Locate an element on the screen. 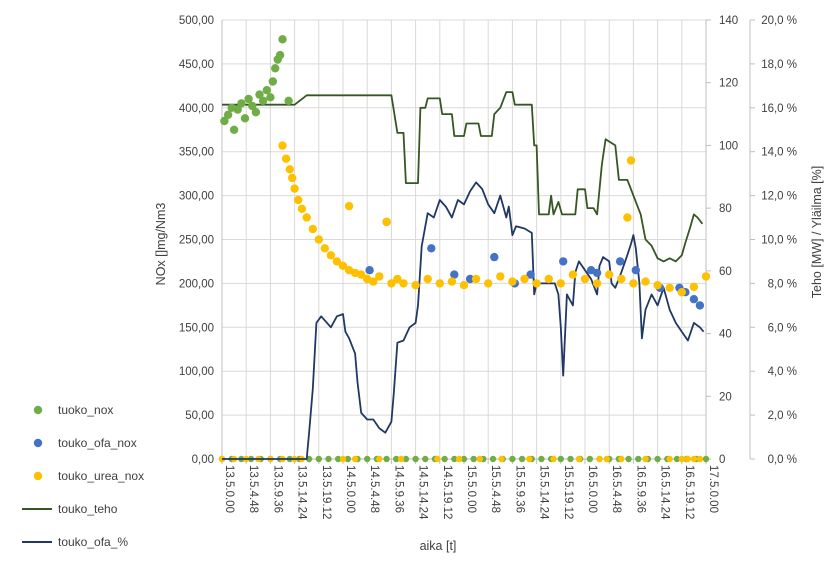  x-tick-label: 16.5.4.48 is located at coordinates (616, 489).